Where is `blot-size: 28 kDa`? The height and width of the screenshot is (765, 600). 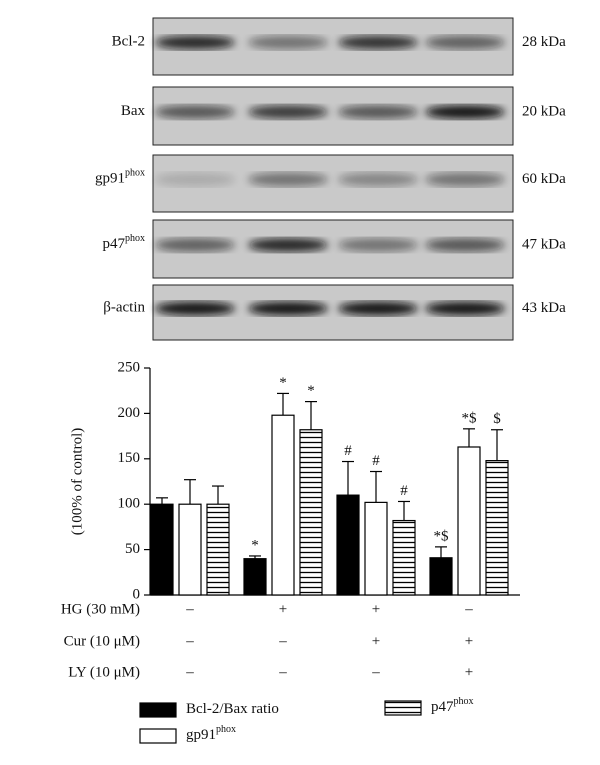
blot-size: 28 kDa is located at coordinates (544, 42).